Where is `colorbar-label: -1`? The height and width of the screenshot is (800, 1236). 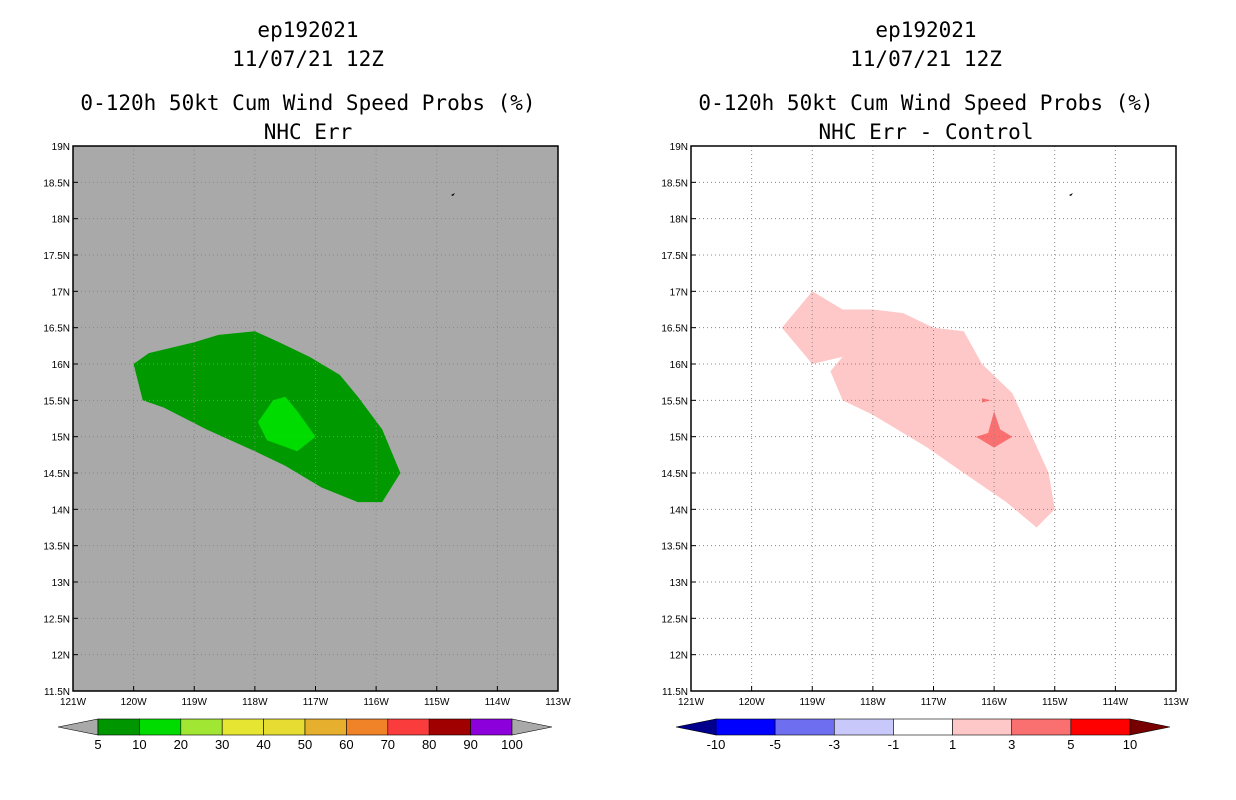 colorbar-label: -1 is located at coordinates (894, 744).